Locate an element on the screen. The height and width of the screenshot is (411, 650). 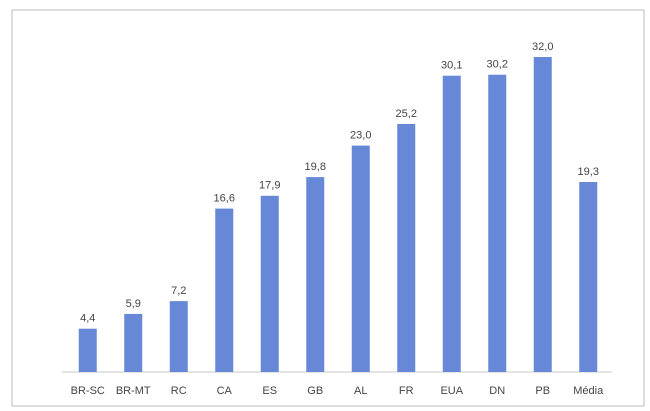
data-label: 4,4 is located at coordinates (87, 319).